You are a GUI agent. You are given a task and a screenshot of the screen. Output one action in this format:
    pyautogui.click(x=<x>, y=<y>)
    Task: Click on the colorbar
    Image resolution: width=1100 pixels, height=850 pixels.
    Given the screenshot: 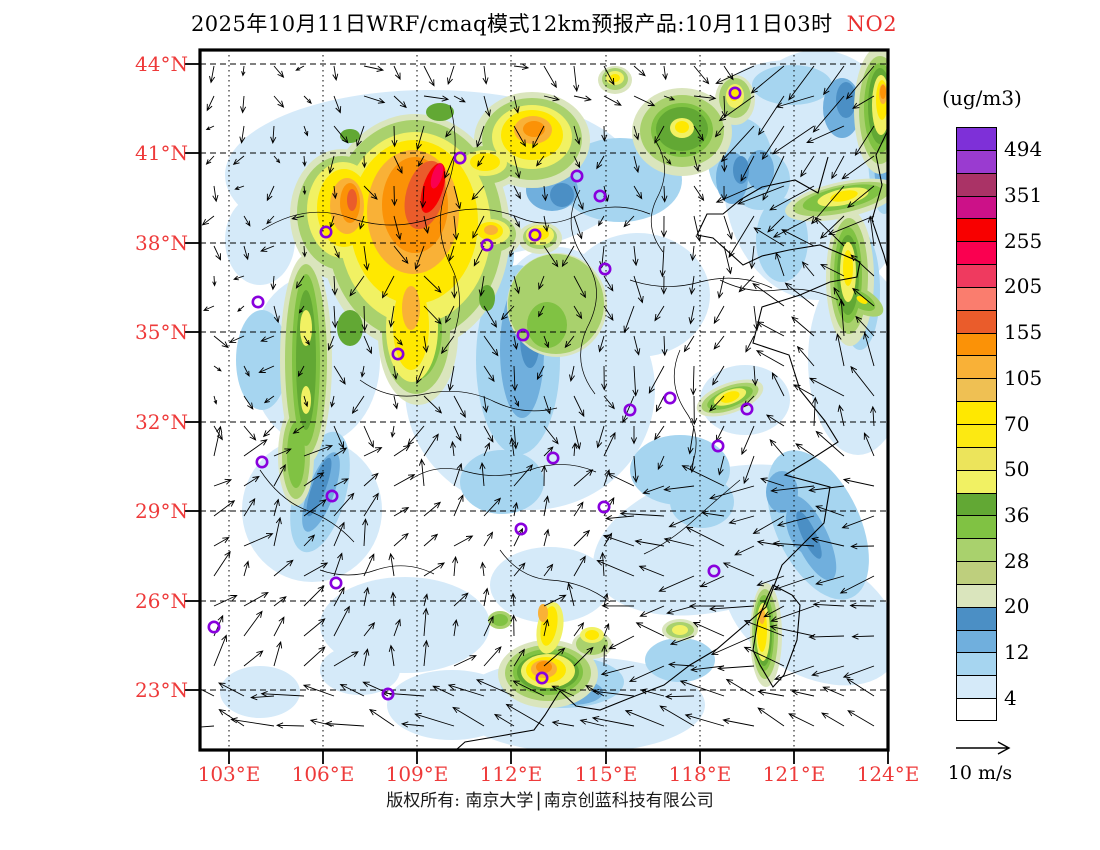 What is the action you would take?
    pyautogui.click(x=976, y=424)
    